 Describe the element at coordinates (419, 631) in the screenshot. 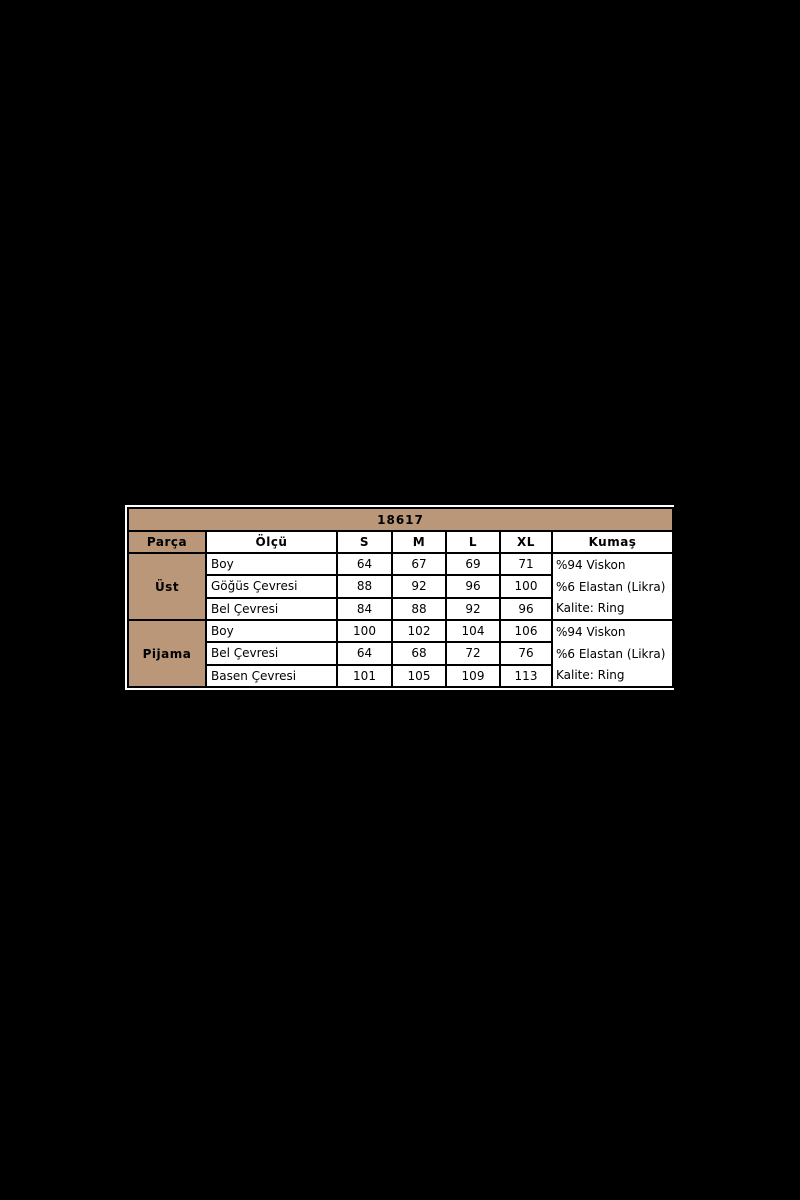

I see `value-cell: 102` at that location.